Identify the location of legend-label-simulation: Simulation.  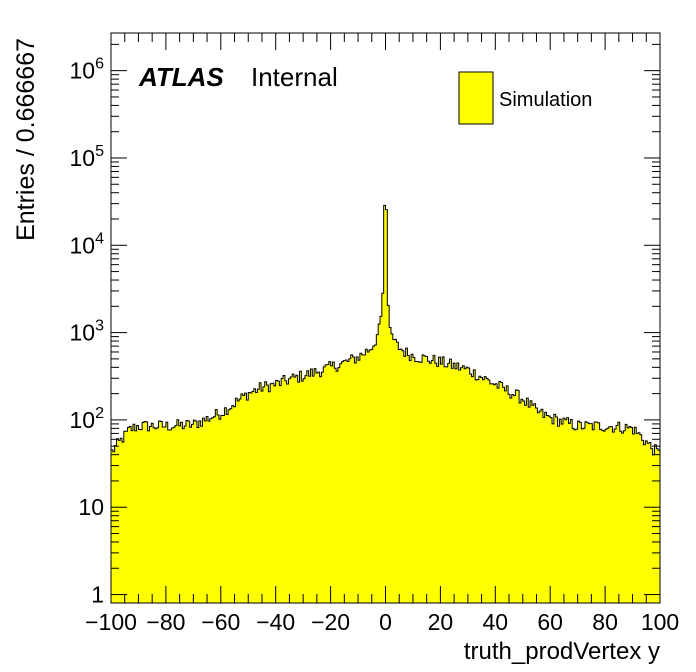
(545, 100).